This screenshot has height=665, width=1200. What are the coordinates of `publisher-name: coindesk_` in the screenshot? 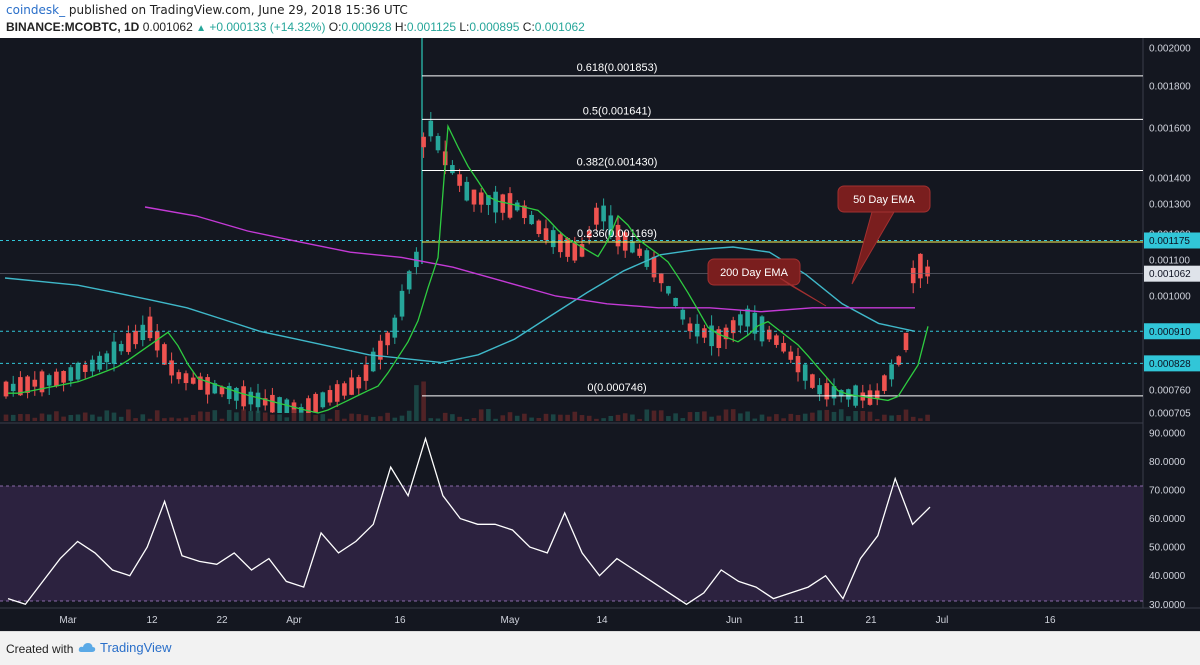 It's located at (36, 10).